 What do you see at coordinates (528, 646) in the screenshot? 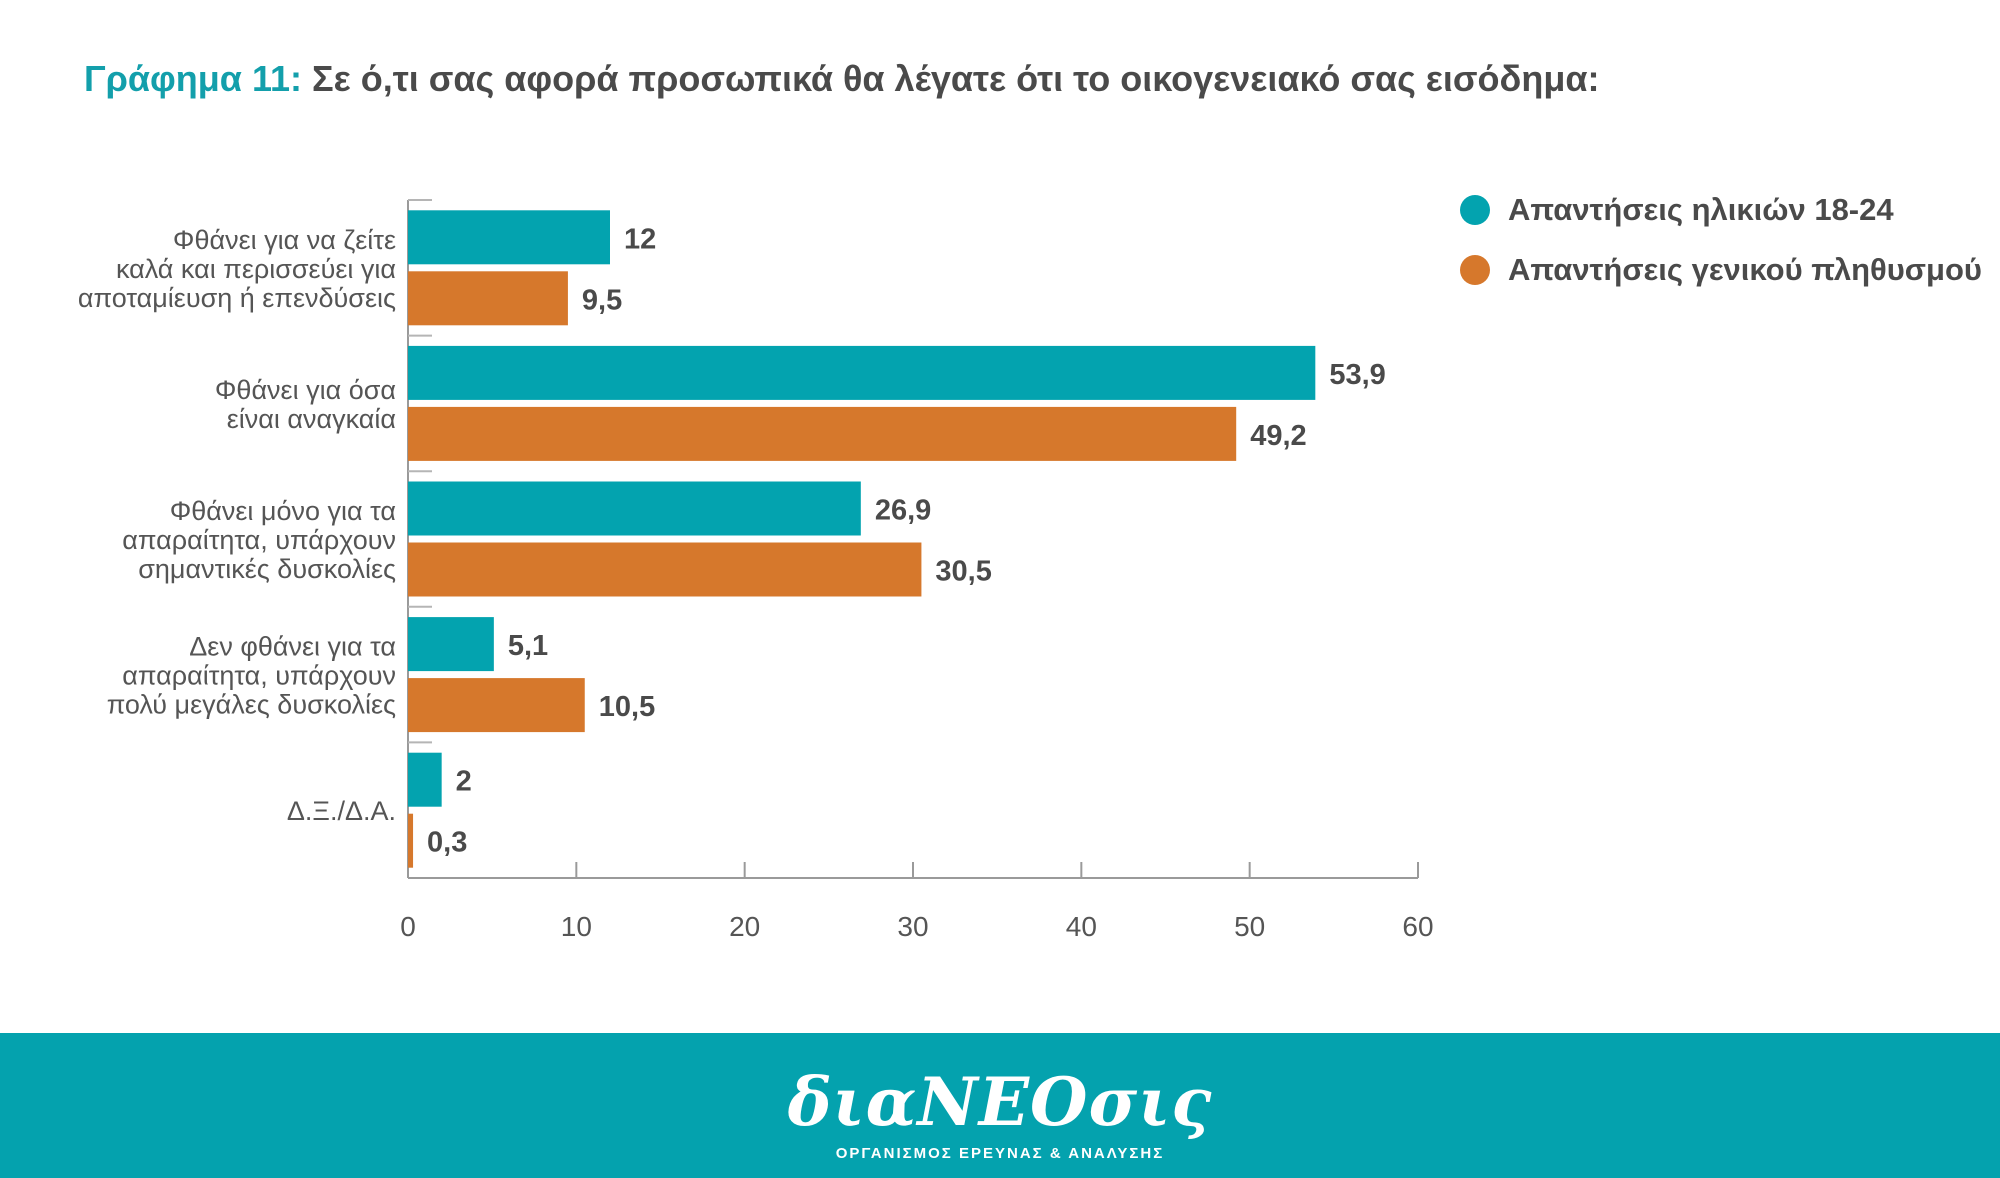
I see `data-label: 5,1` at bounding box center [528, 646].